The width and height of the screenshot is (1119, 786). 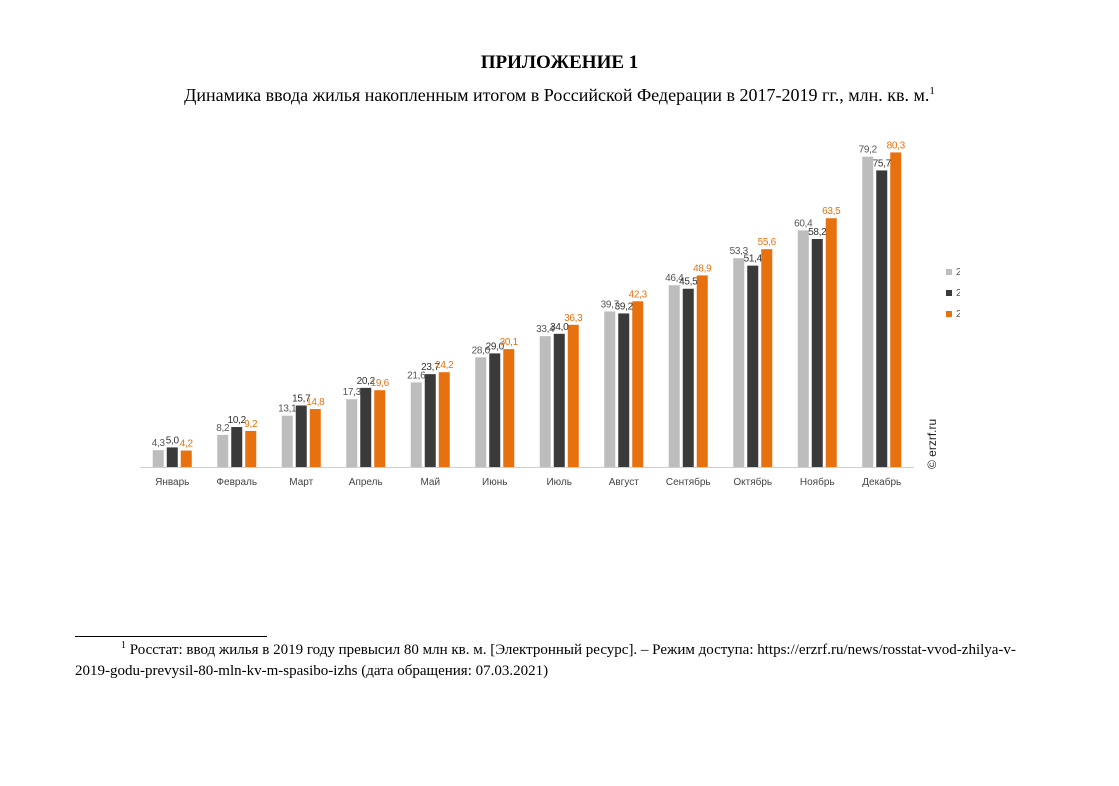 What do you see at coordinates (251, 424) in the screenshot?
I see `data-label-2019-2: 9,2` at bounding box center [251, 424].